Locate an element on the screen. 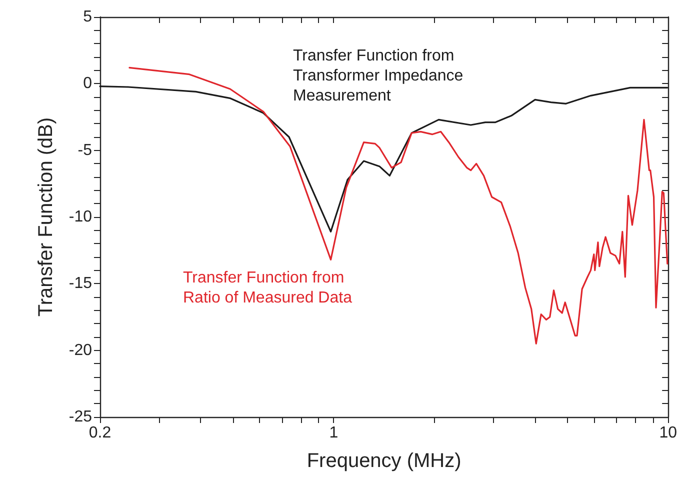 The height and width of the screenshot is (483, 680). x-axis-title: Frequency (MHz) is located at coordinates (384, 461).